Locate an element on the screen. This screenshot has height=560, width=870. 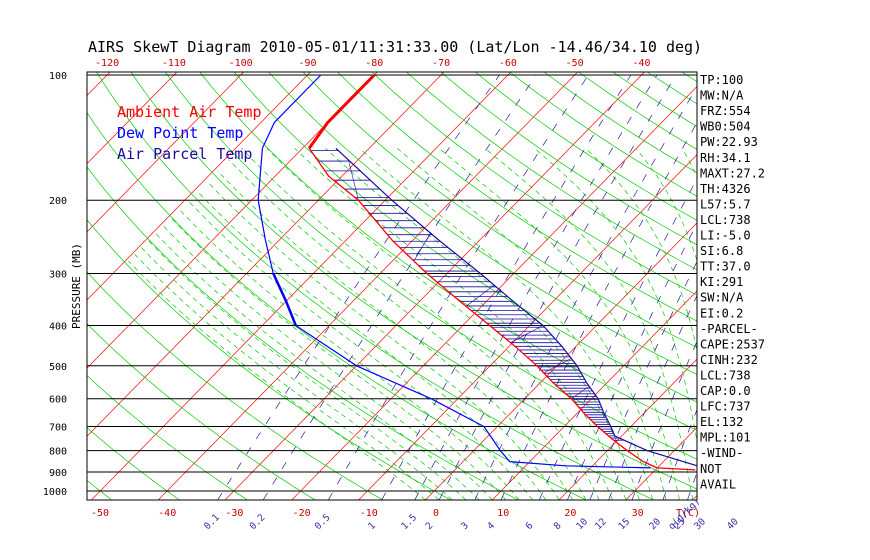
stat-item: CAPE:2537 is located at coordinates (732, 344).